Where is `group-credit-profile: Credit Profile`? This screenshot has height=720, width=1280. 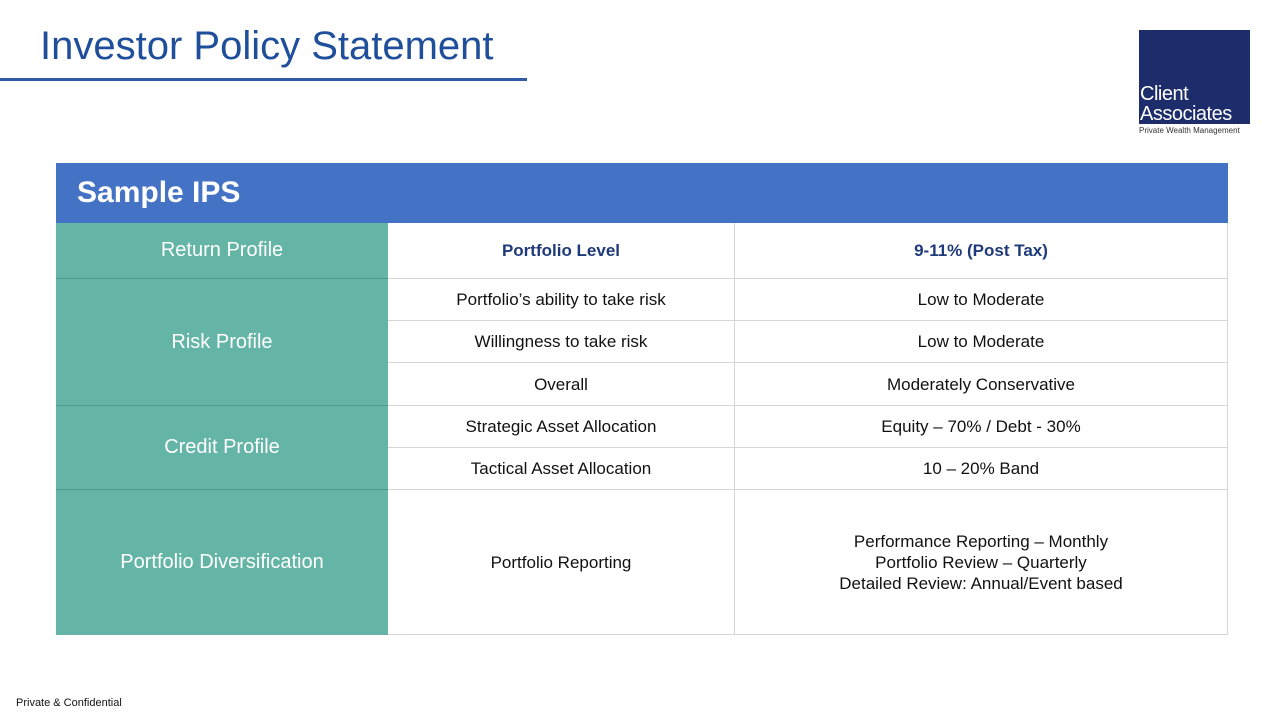 group-credit-profile: Credit Profile is located at coordinates (222, 448).